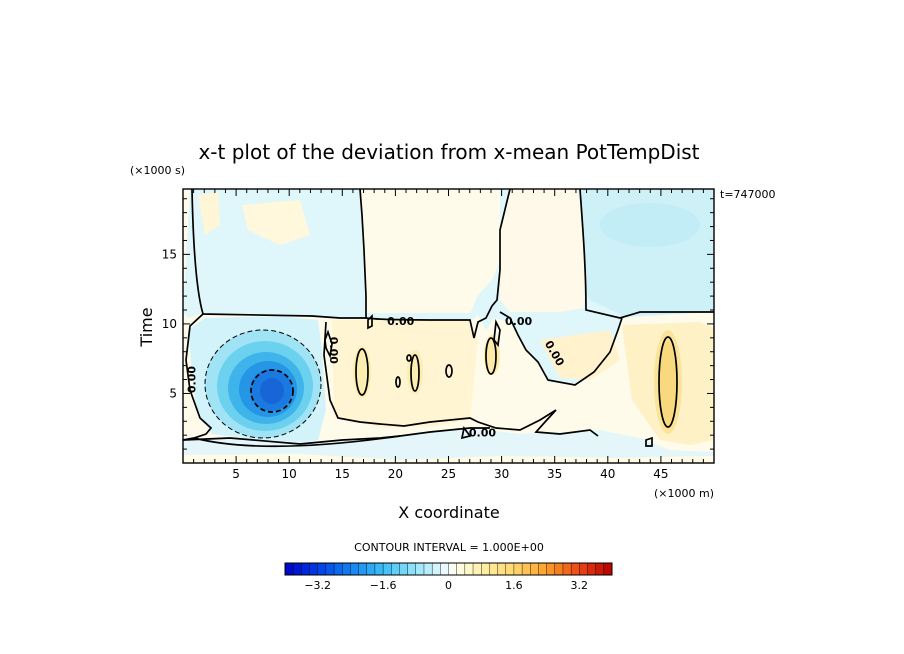 The height and width of the screenshot is (654, 904). I want to click on x-tick-label: 40, so click(607, 474).